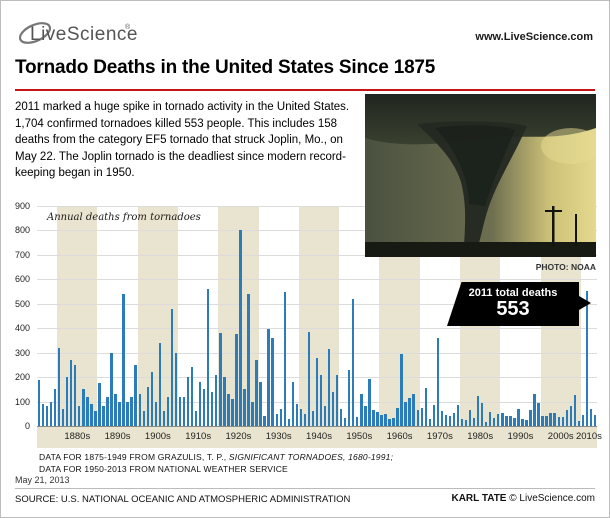 The image size is (610, 518). Describe the element at coordinates (359, 436) in the screenshot. I see `x-label-1950s: 1950s` at that location.